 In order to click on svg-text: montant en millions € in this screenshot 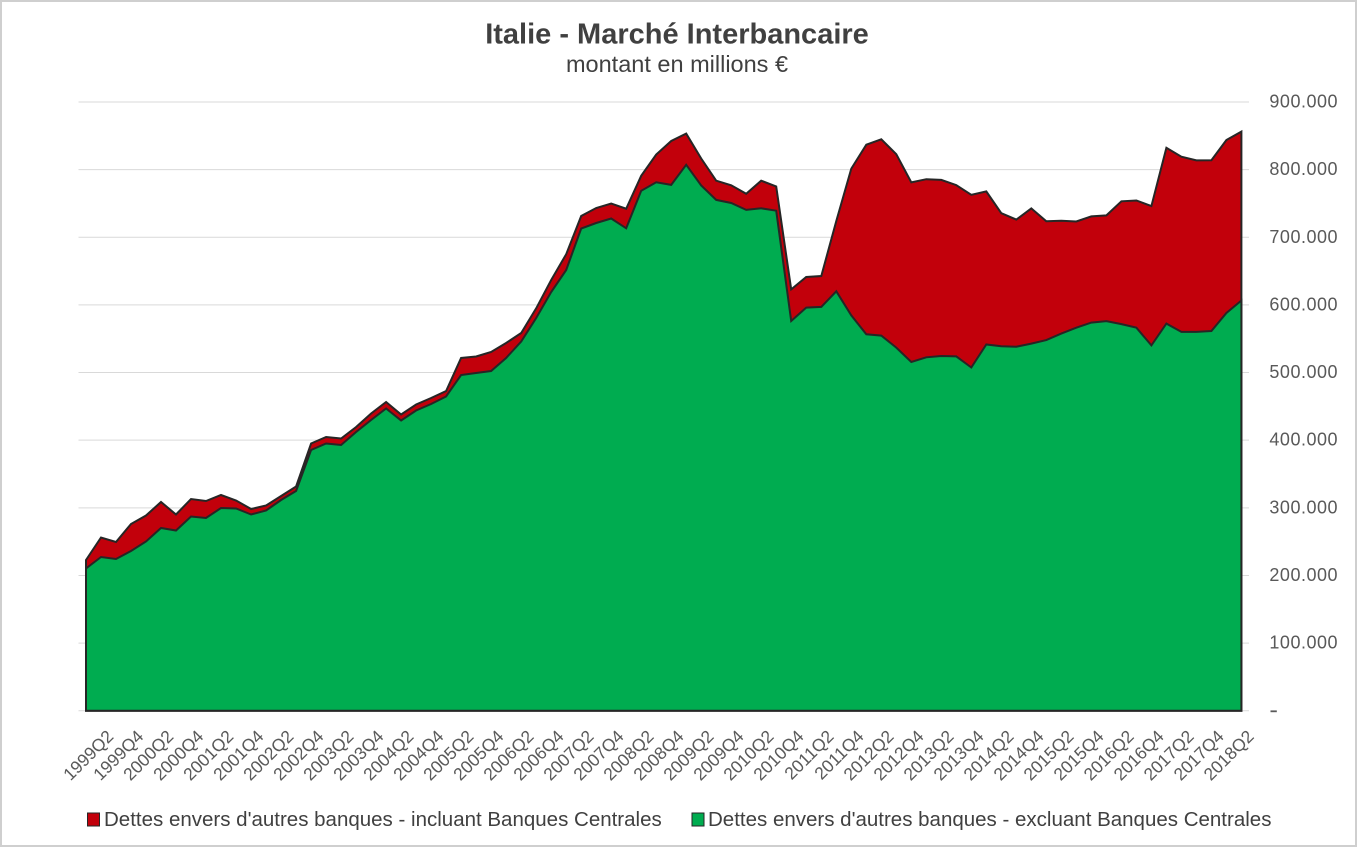, I will do `click(677, 64)`.